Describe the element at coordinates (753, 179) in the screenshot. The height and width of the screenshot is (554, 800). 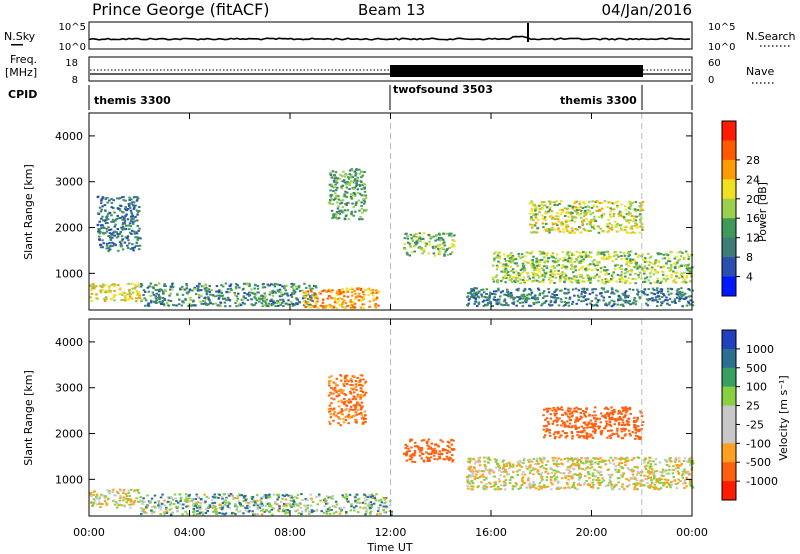
I see `colorbar-tick-label: 24` at that location.